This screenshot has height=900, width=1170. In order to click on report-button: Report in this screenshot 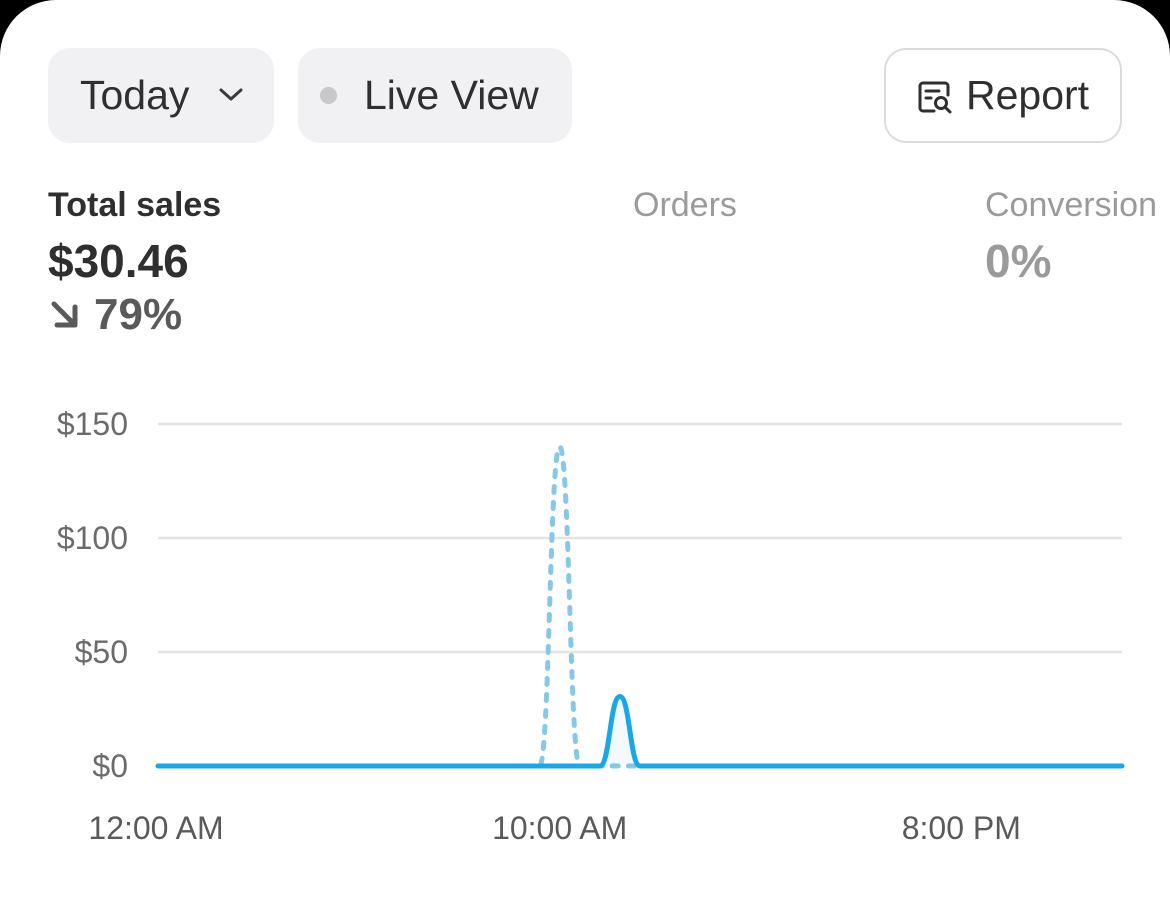, I will do `click(1003, 95)`.